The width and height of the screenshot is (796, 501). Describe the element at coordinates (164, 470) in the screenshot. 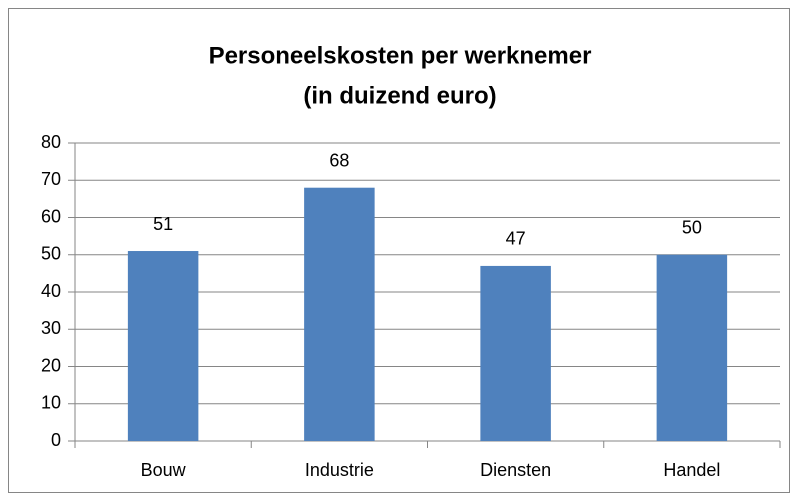

I see `x-tick-label: Bouw` at that location.